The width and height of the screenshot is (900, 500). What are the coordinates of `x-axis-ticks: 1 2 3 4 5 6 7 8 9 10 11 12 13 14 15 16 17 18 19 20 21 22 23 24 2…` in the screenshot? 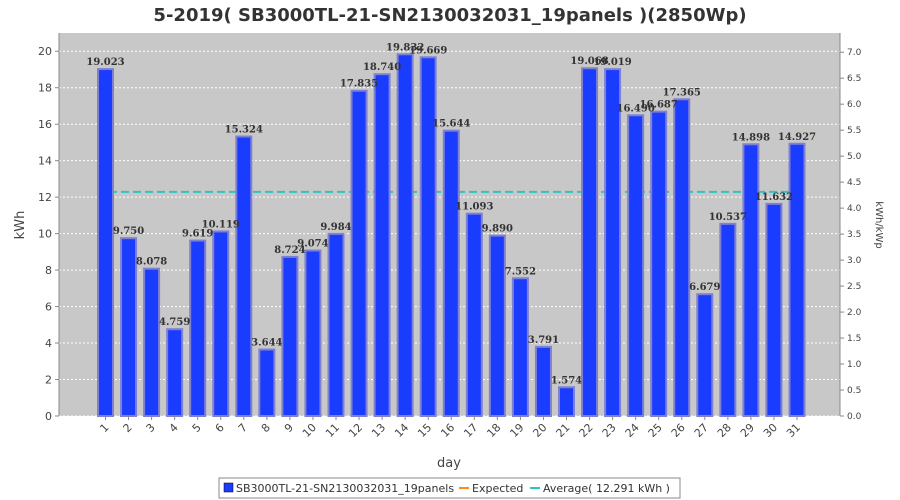 It's located at (450, 428).